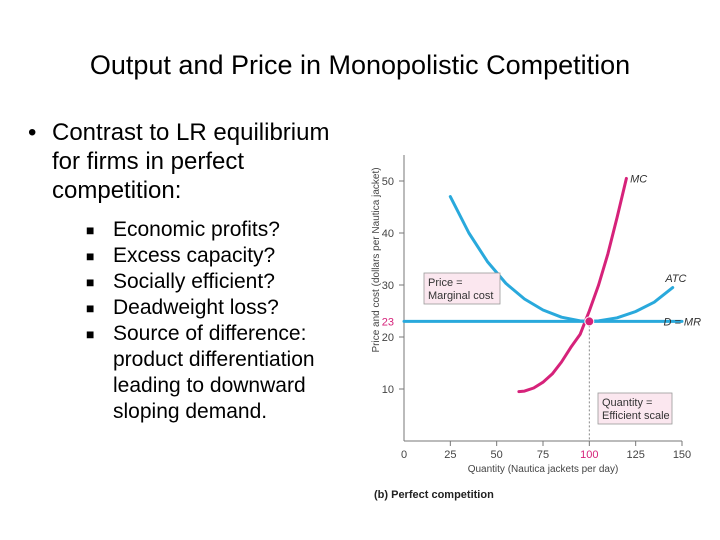 The width and height of the screenshot is (720, 540). What do you see at coordinates (636, 416) in the screenshot?
I see `quantity-annotation-line2: Efficient scale` at bounding box center [636, 416].